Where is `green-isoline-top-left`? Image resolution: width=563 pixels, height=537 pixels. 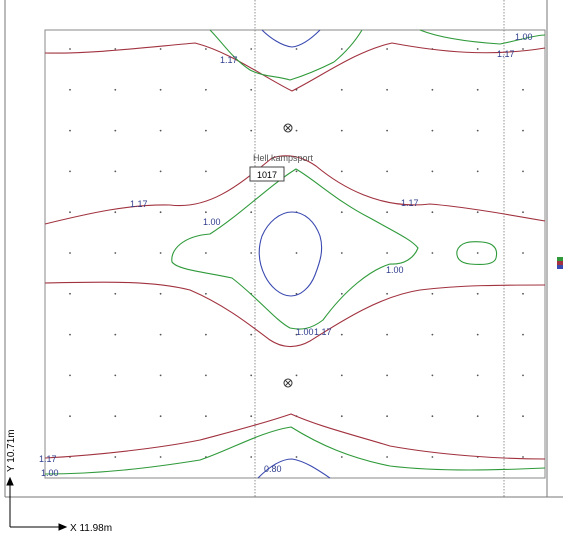 green-isoline-top-left is located at coordinates (272, 55).